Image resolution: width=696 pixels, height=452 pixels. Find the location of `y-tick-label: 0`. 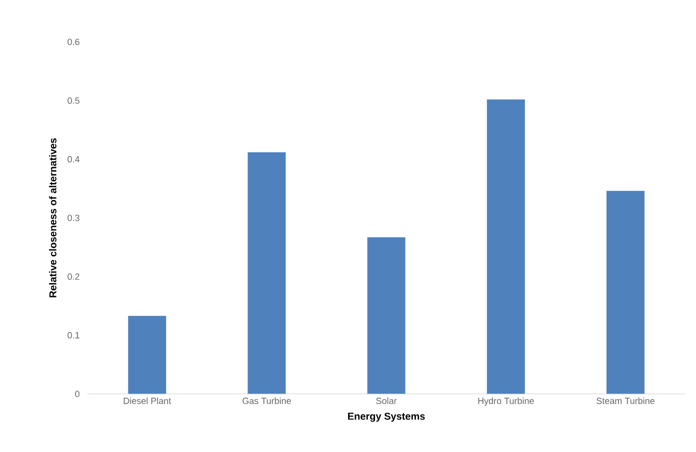

y-tick-label: 0 is located at coordinates (77, 394).